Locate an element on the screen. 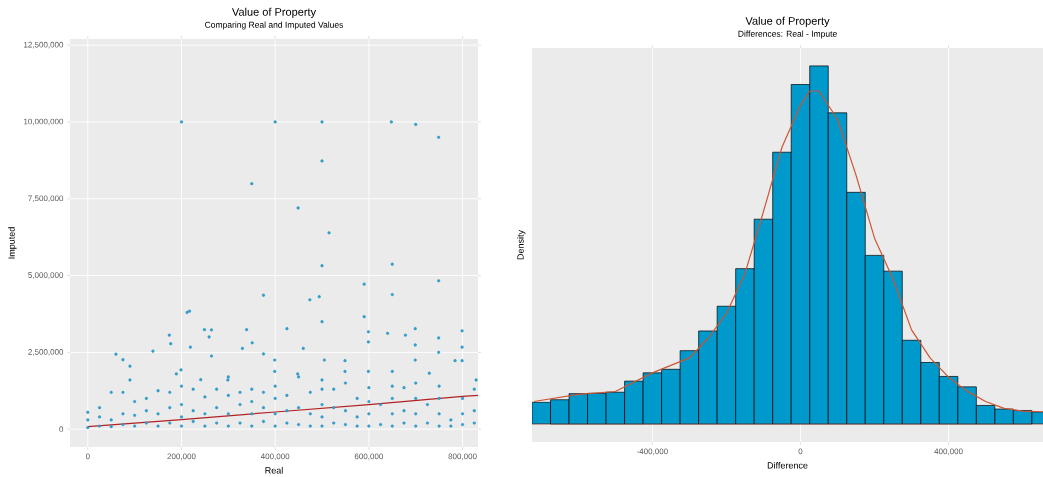 The height and width of the screenshot is (477, 1043). line-series is located at coordinates (283, 411).